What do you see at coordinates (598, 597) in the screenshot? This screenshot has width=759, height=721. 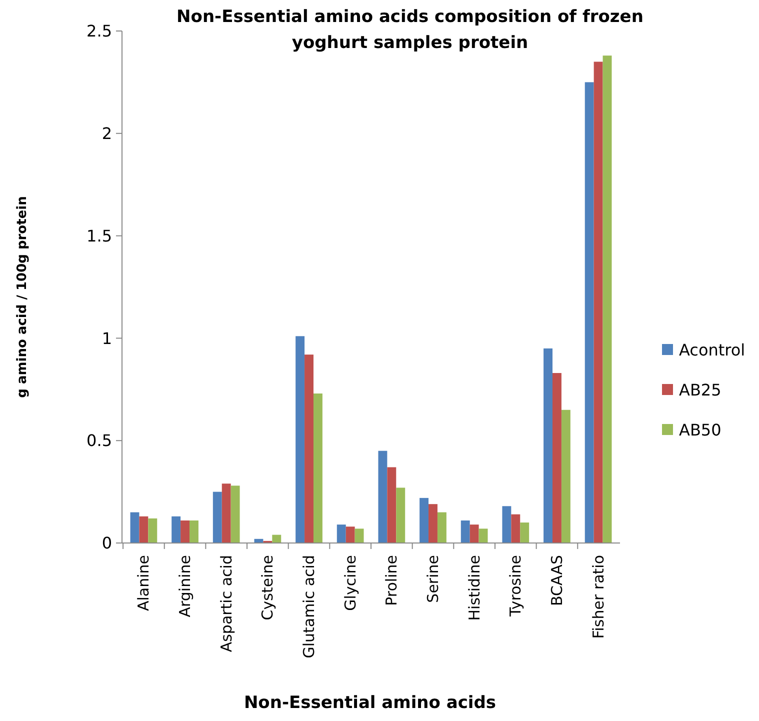 I see `x-tick-label: Fisher ratio` at bounding box center [598, 597].